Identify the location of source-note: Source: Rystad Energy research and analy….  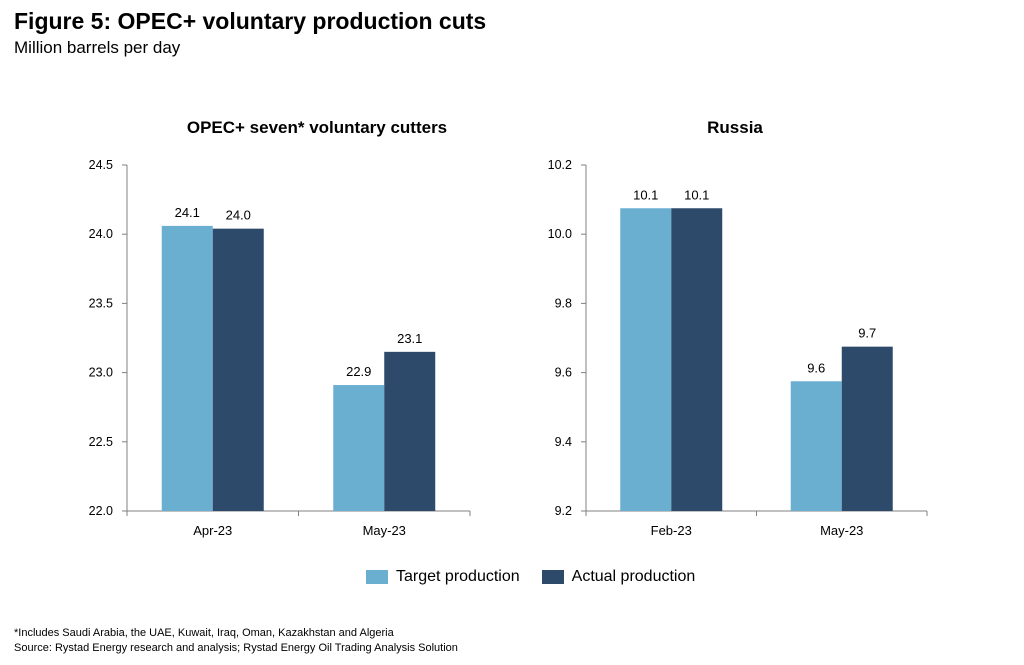
(236, 648).